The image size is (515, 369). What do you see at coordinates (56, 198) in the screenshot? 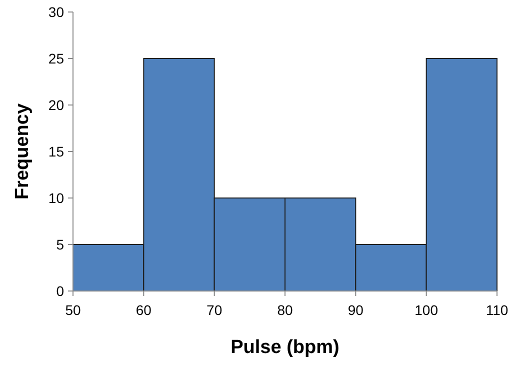
I see `y-tick-label: 10` at bounding box center [56, 198].